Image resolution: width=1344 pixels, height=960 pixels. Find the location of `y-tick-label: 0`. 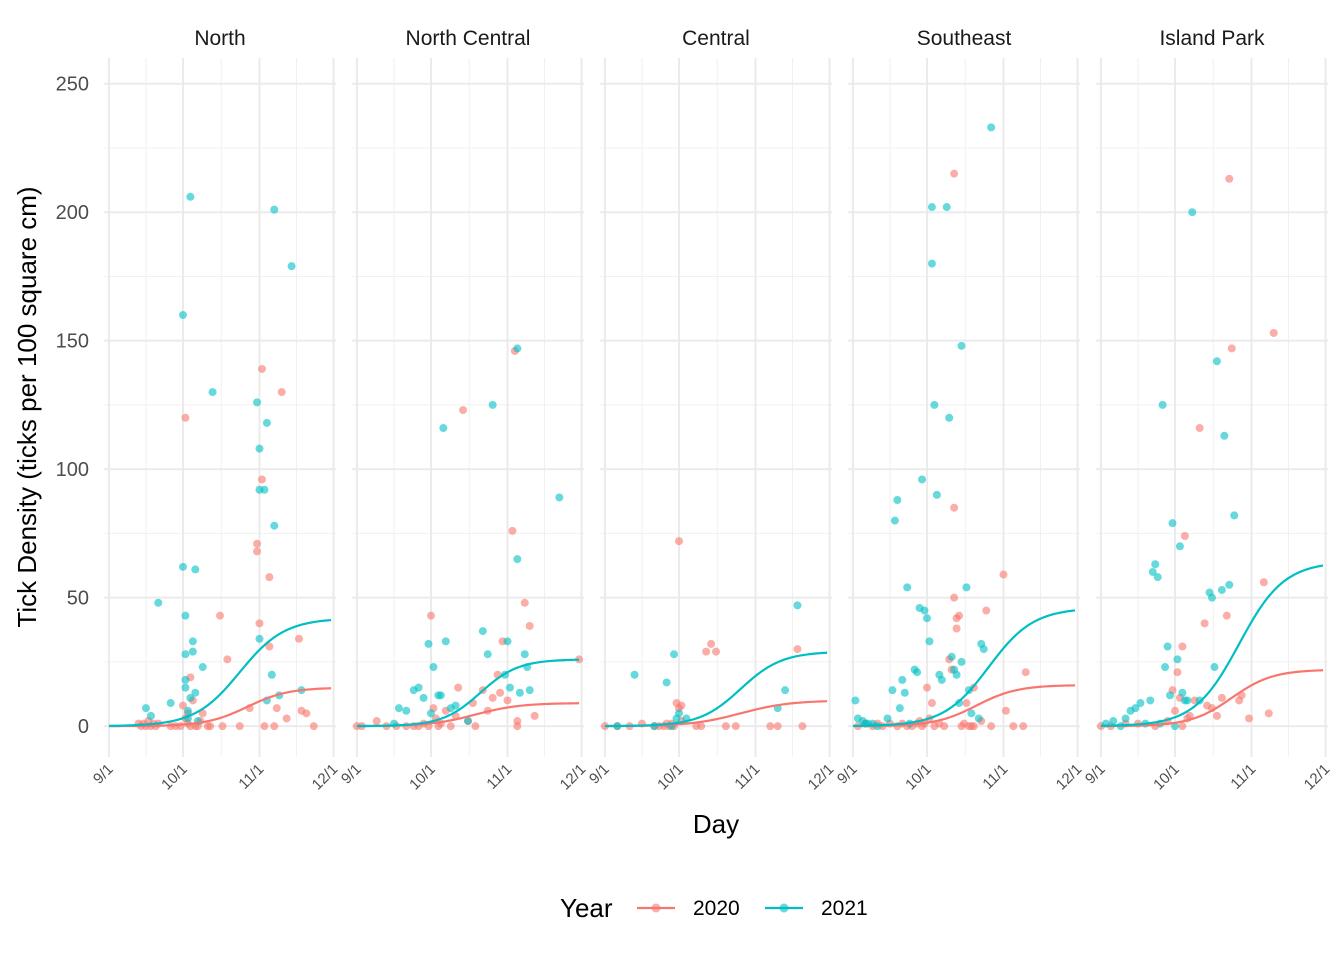

y-tick-label: 0 is located at coordinates (83, 727).